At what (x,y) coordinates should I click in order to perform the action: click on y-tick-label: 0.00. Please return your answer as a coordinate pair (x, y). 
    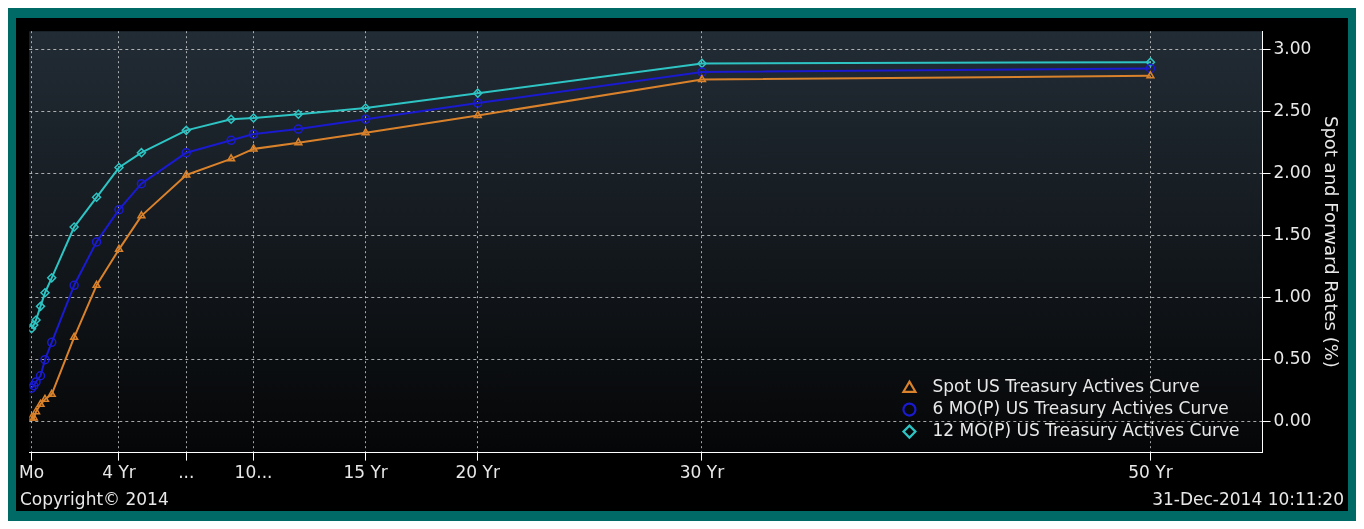
    Looking at the image, I should click on (1292, 420).